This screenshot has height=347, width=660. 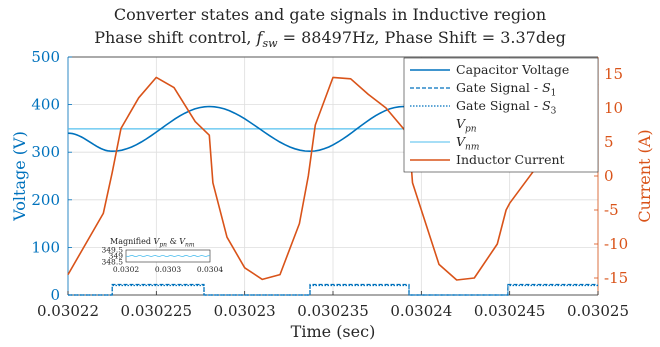 I want to click on y-right-tick-label-4: 5, so click(x=609, y=142).